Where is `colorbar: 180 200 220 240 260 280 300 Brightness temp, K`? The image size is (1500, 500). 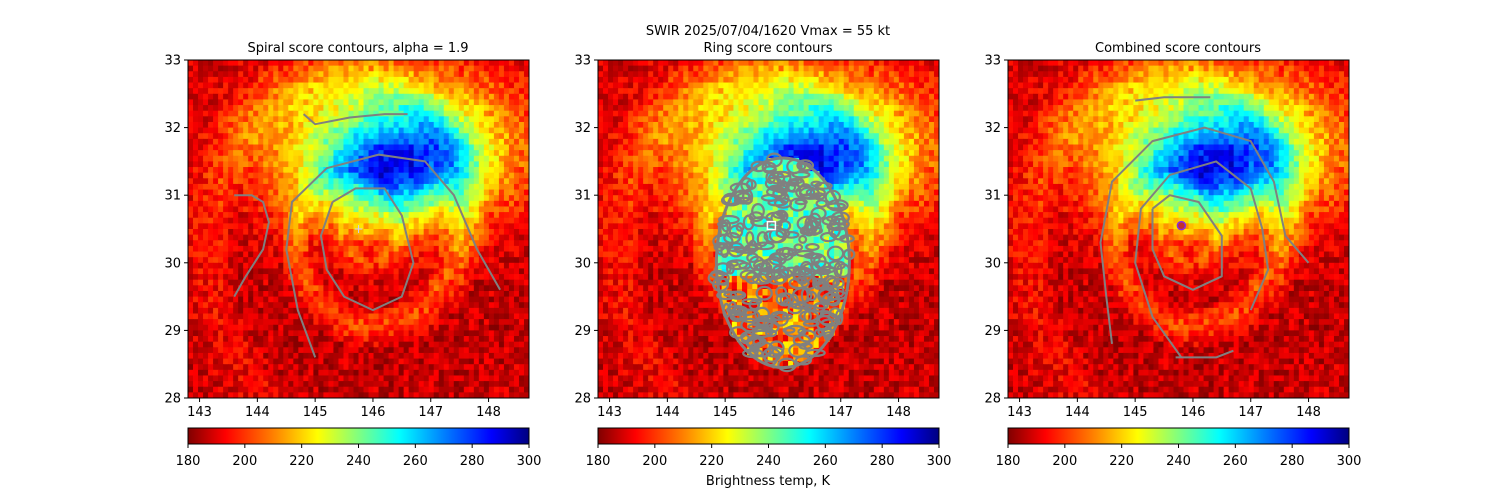
colorbar: 180 200 220 240 260 280 300 Brightness temp, K is located at coordinates (769, 458).